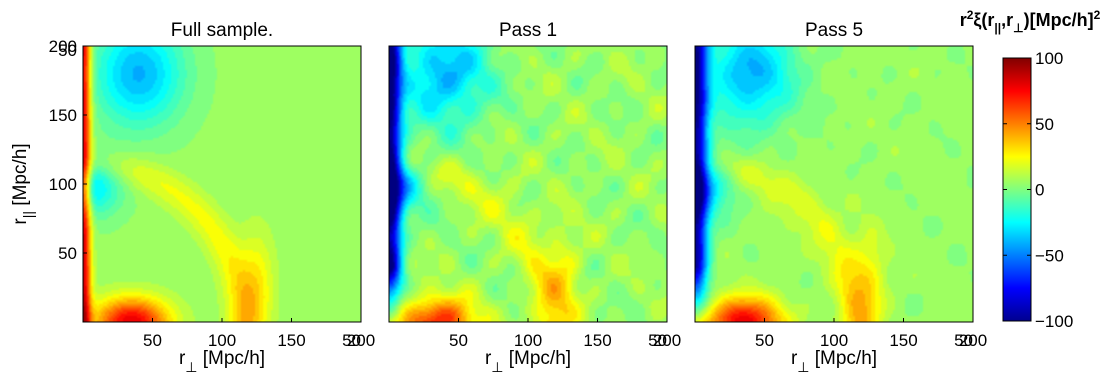  Describe the element at coordinates (834, 361) in the screenshot. I see `panel-3-xlabel: r⊥ [Mpc/h]` at that location.